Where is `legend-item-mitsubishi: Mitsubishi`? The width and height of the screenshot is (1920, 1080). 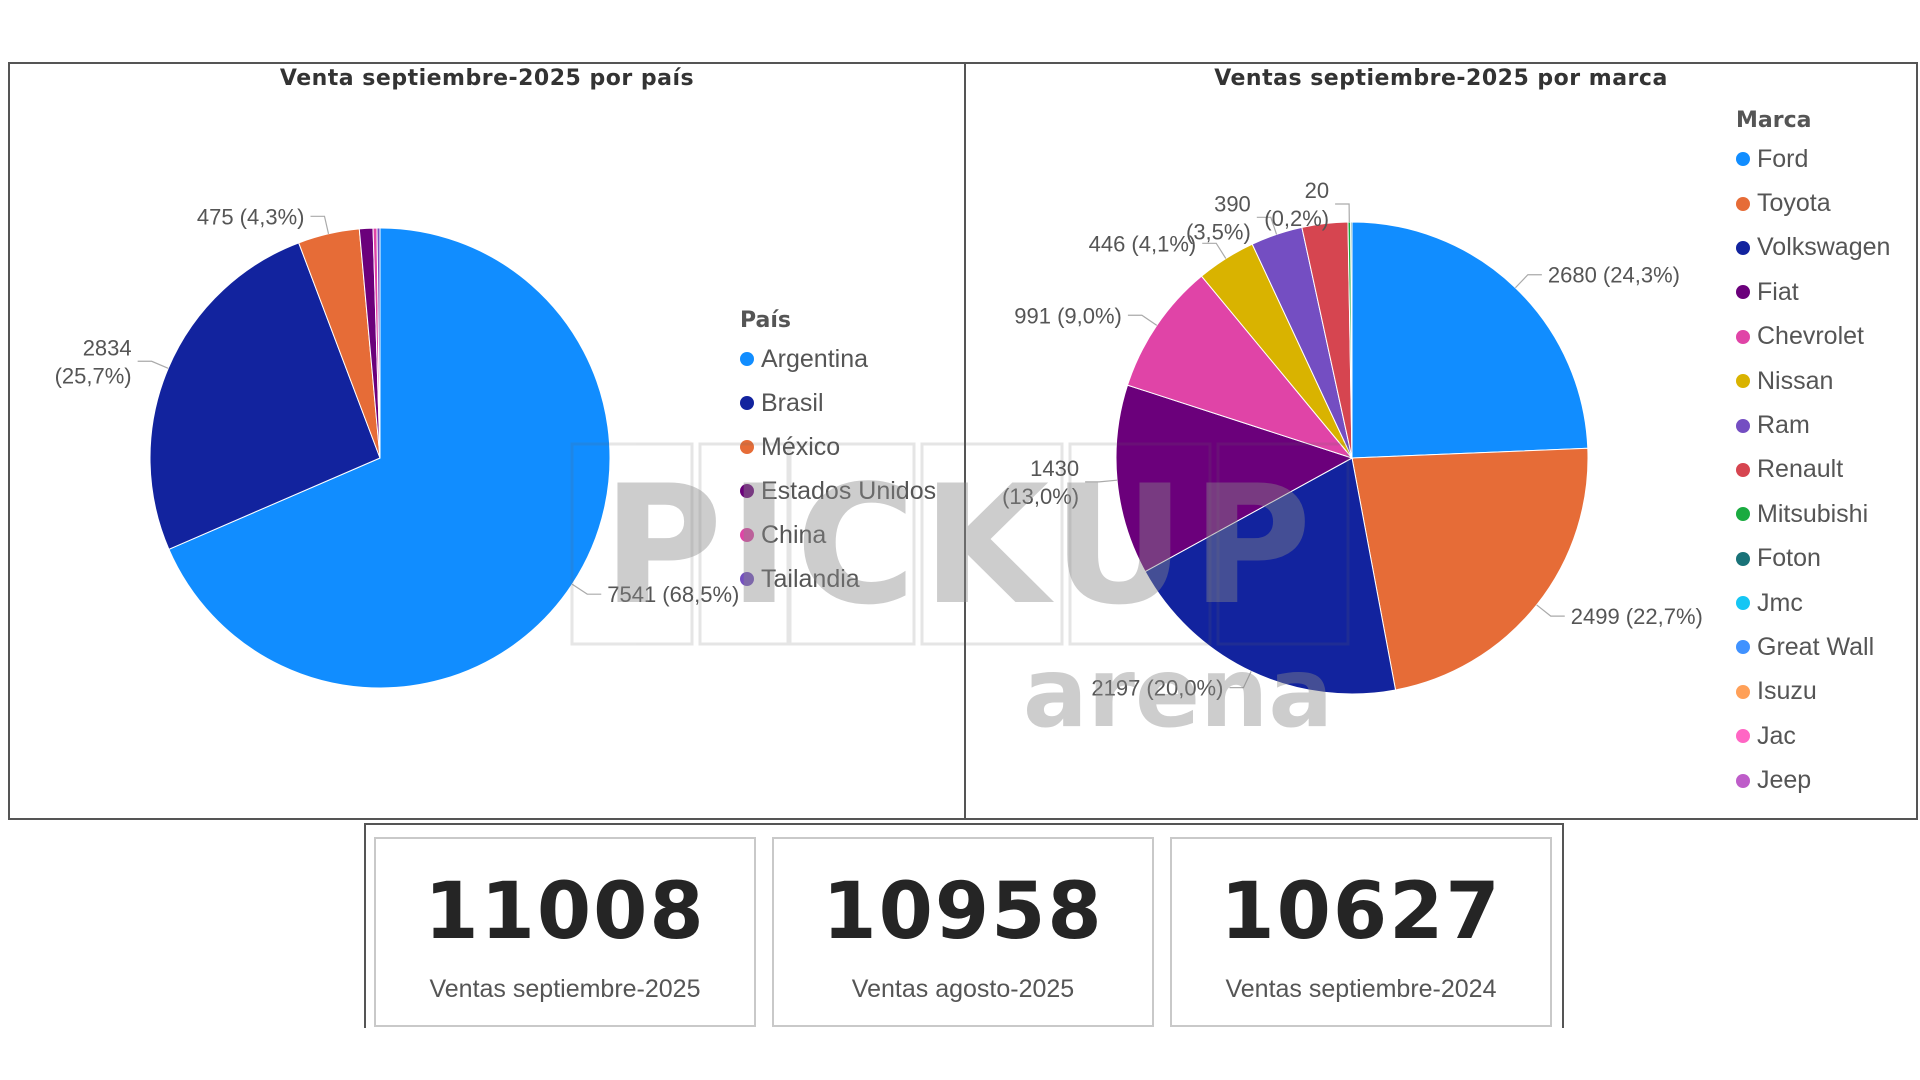 legend-item-mitsubishi: Mitsubishi is located at coordinates (1813, 514).